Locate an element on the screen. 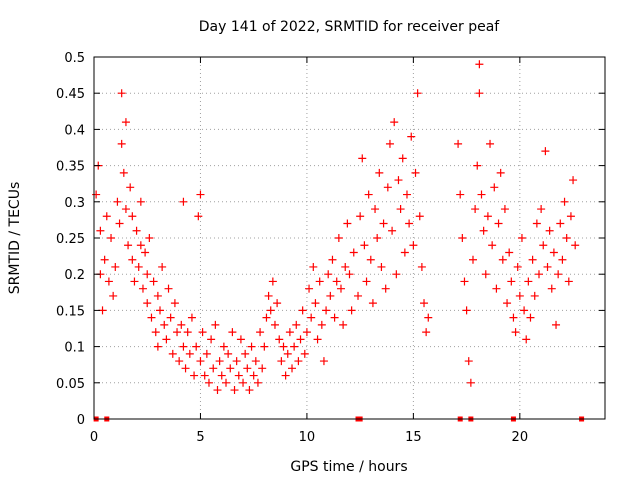  y-tick-label: 0.3 is located at coordinates (74, 203).